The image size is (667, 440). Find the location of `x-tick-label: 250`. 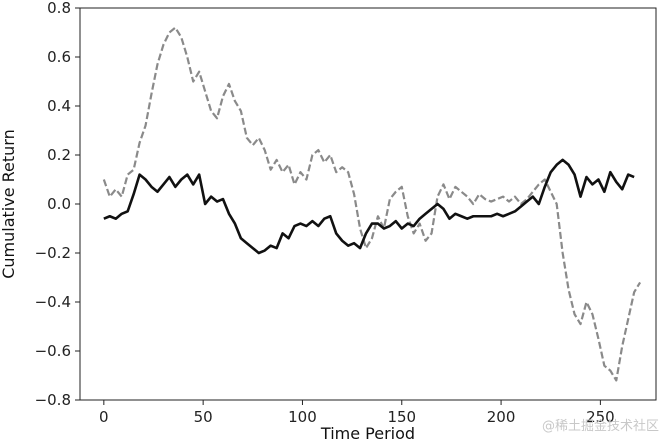

x-tick-label: 250 is located at coordinates (600, 417).